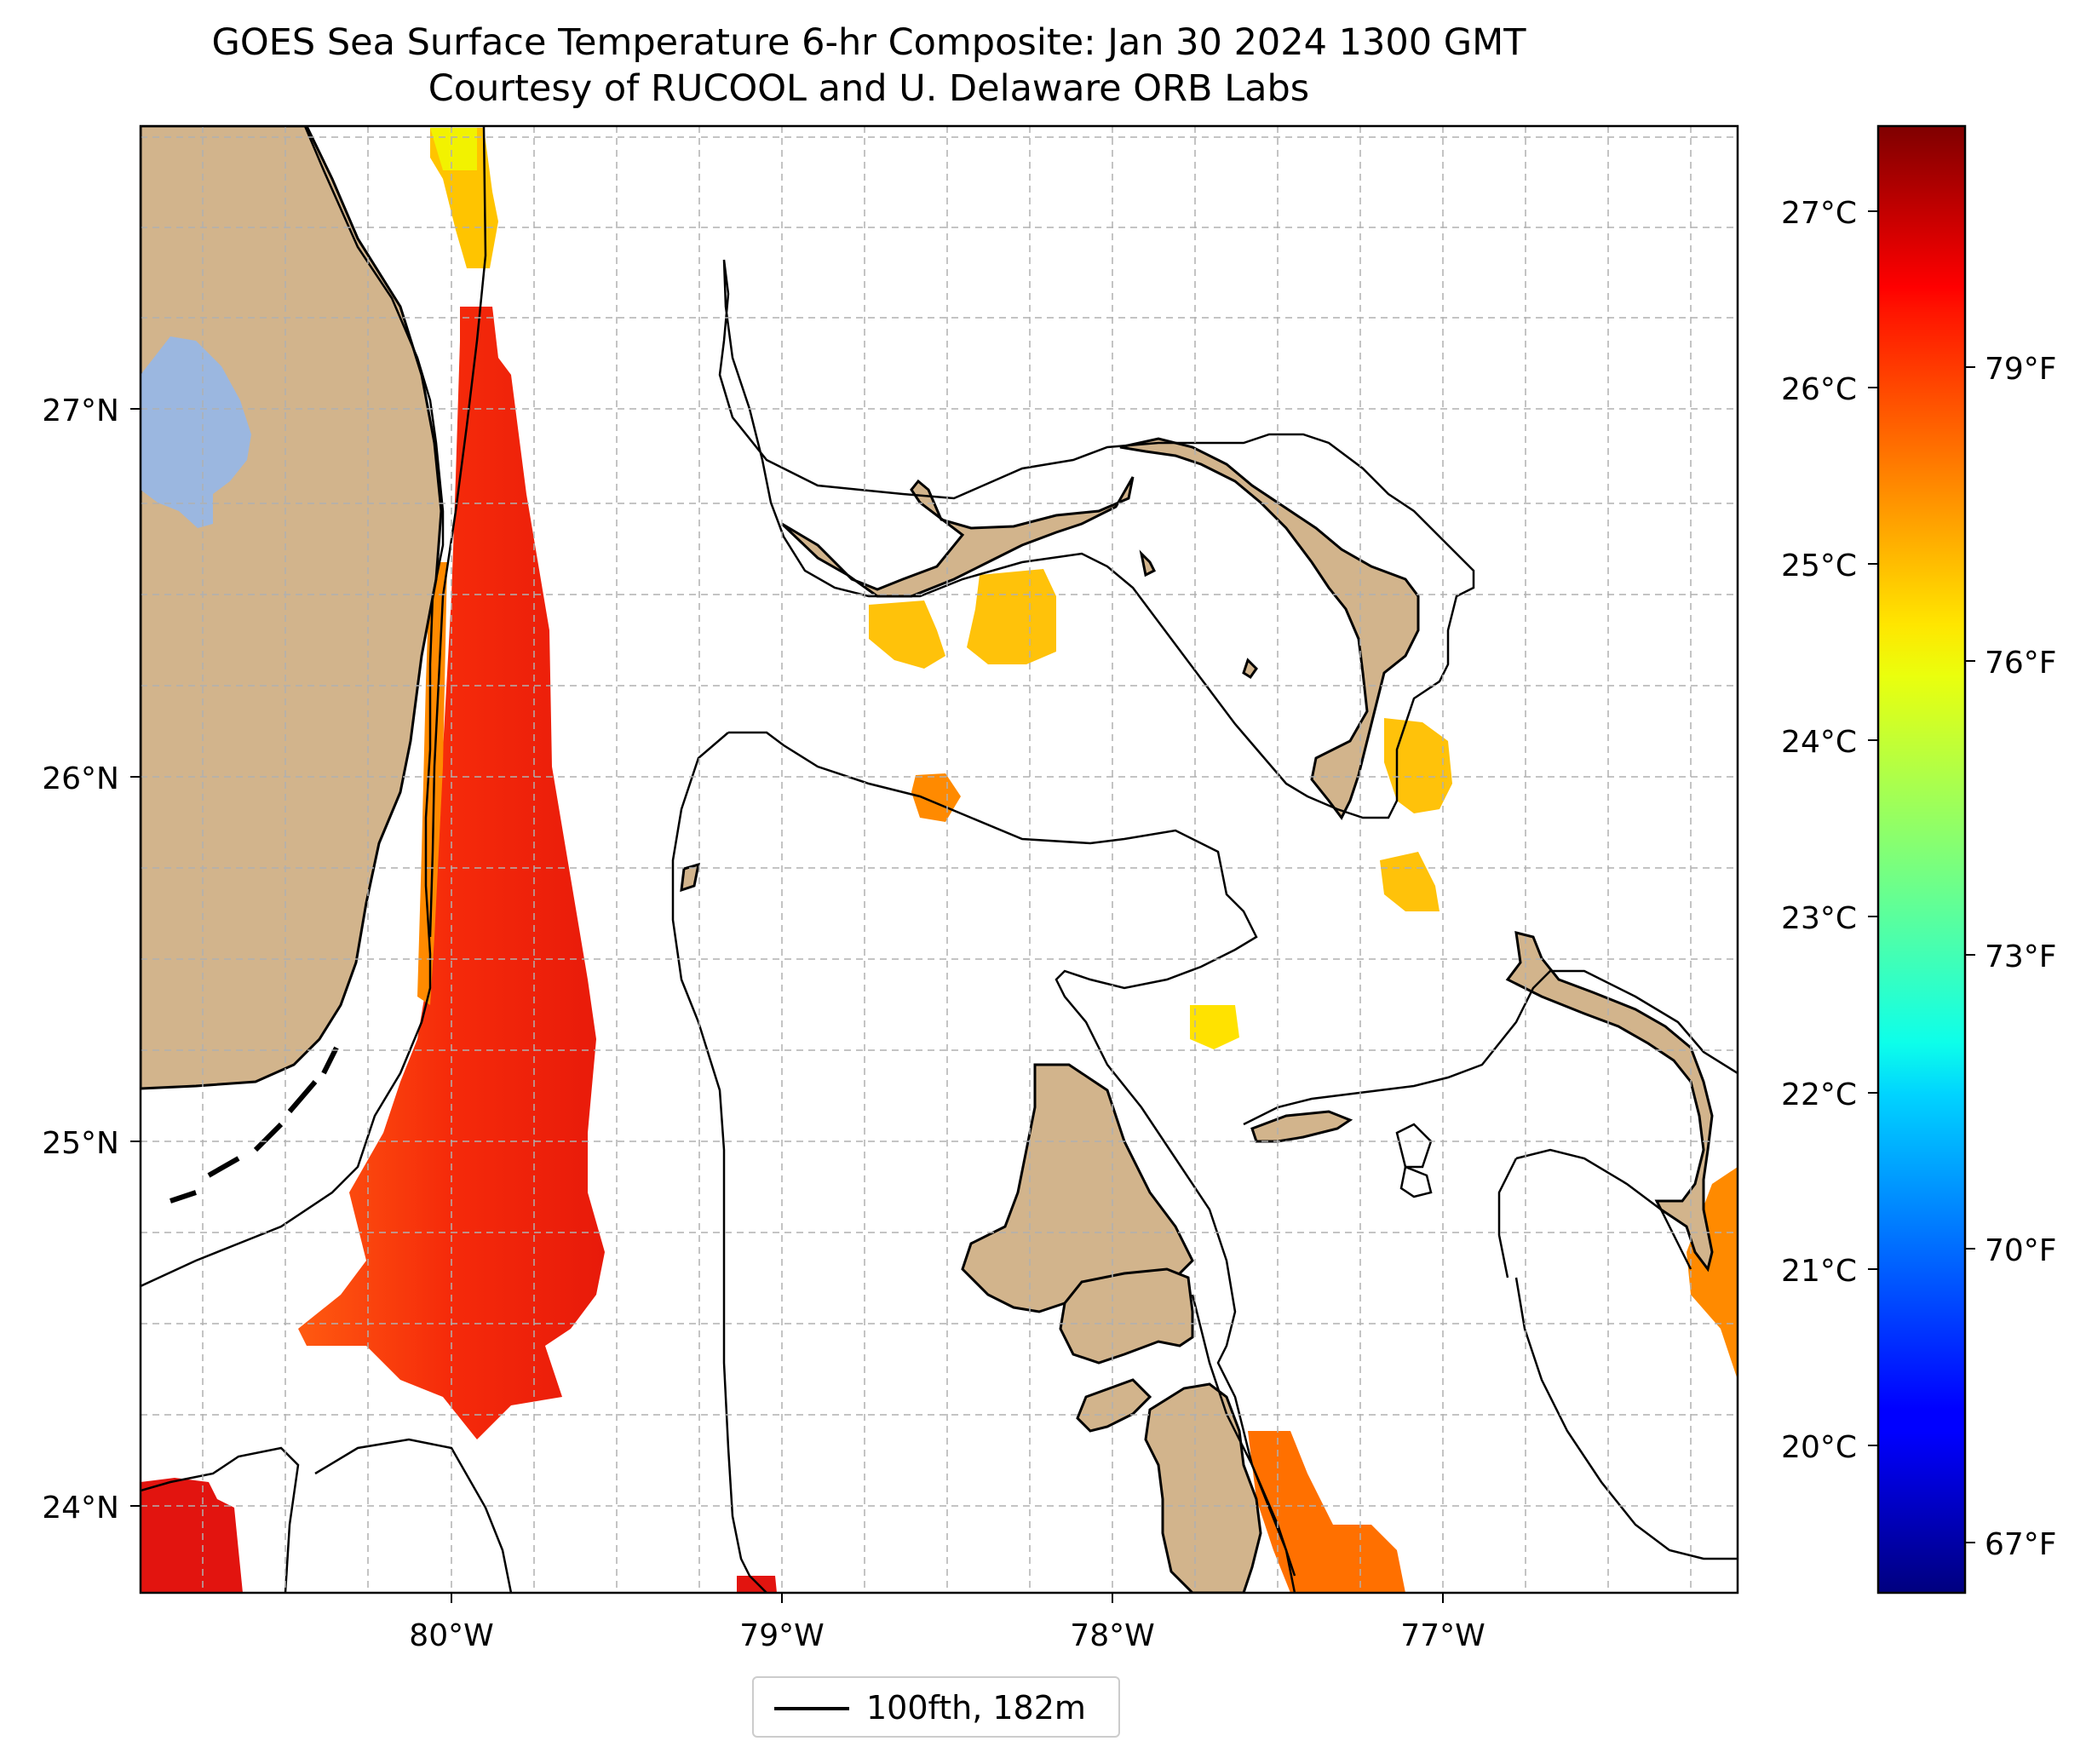 The width and height of the screenshot is (2086, 1764). What do you see at coordinates (1112, 1635) in the screenshot?
I see `lon-tick-label: 78°W` at bounding box center [1112, 1635].